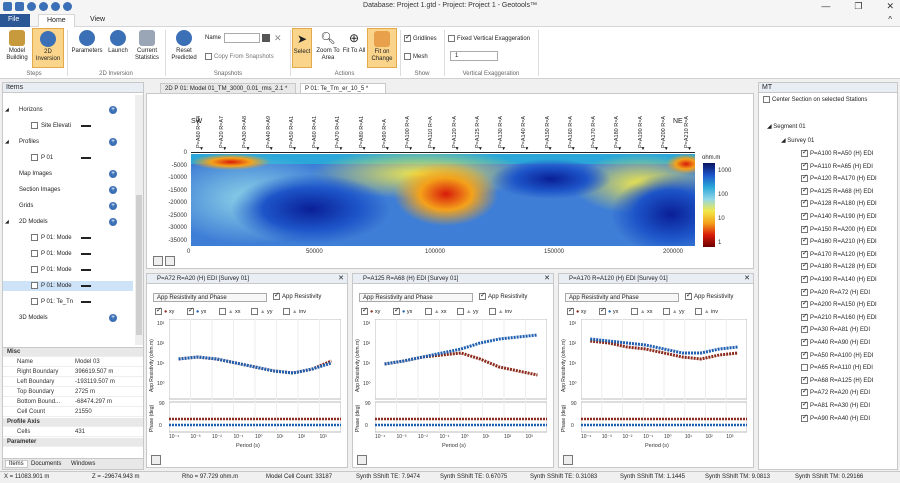 This screenshot has height=483, width=900. Describe the element at coordinates (835, 342) in the screenshot. I see `mt-station-item: P=A40 R=A90 (H) EDI` at that location.